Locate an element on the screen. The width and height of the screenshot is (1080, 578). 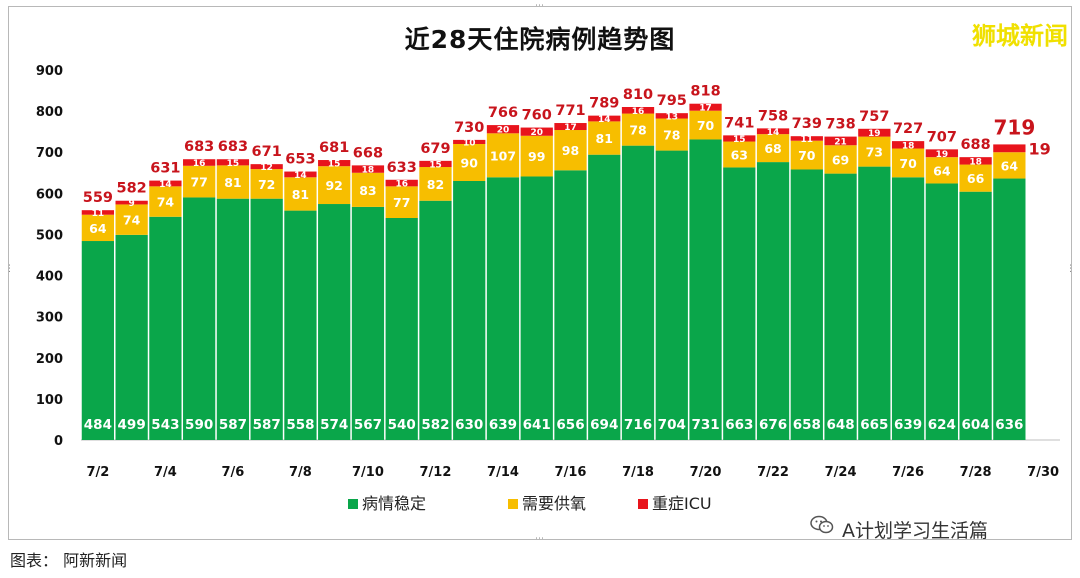
x-tick-label: 7/26 is located at coordinates (908, 472).